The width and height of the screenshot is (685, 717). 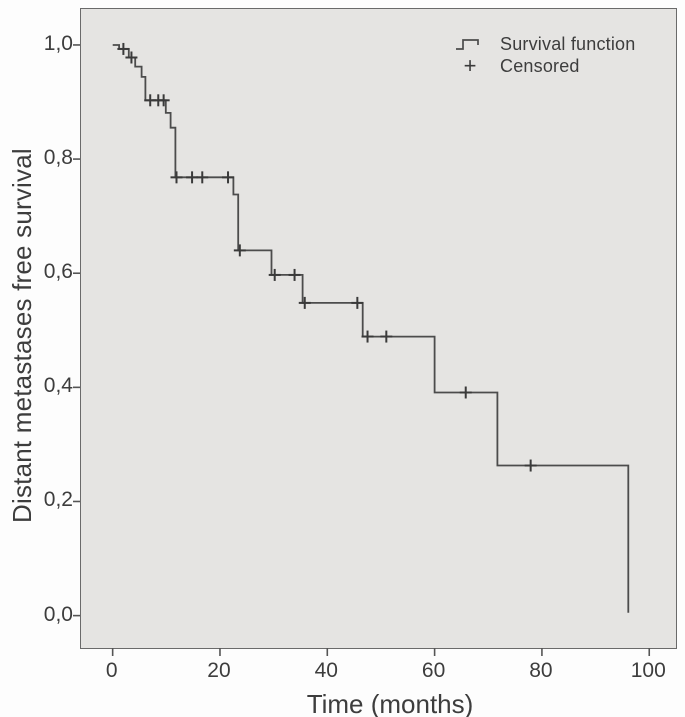 I want to click on legend-label-censored: Censored, so click(x=540, y=65).